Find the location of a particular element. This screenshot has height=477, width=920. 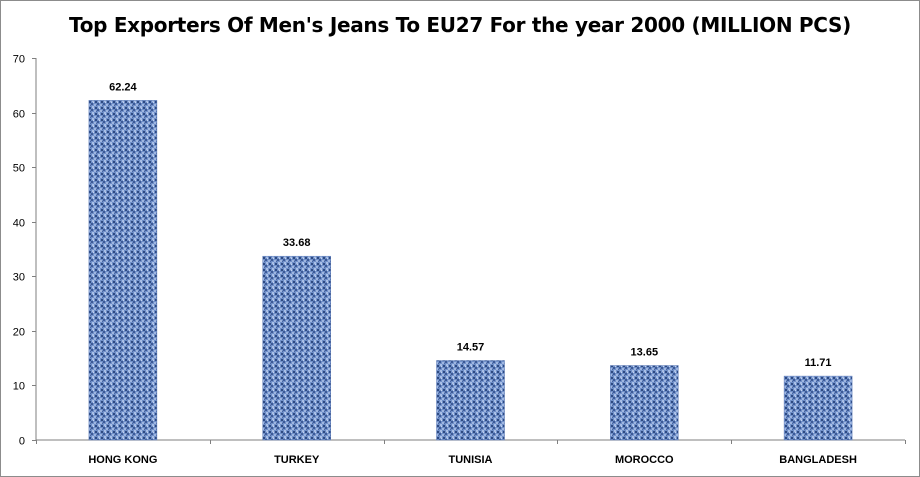

data-label: 11.71 is located at coordinates (818, 363).